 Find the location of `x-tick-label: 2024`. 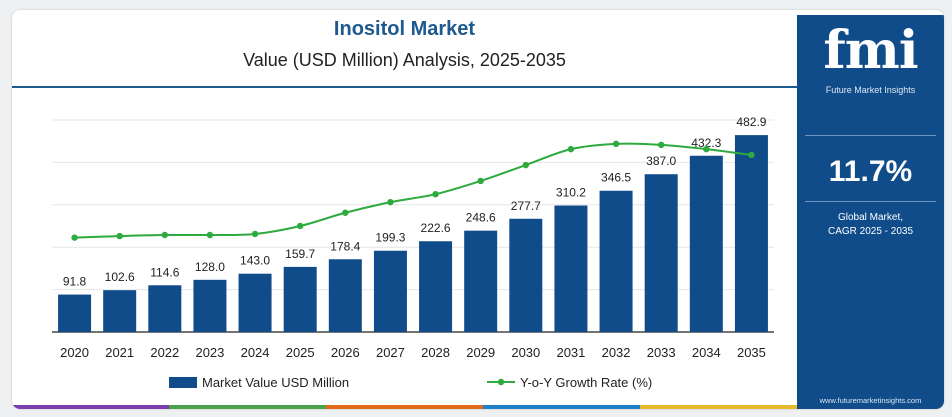

x-tick-label: 2024 is located at coordinates (255, 352).